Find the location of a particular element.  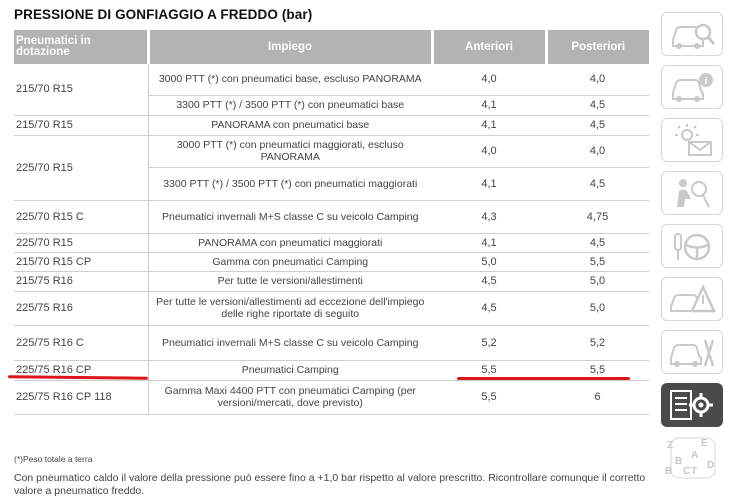

car-warning-triangle-icon is located at coordinates (693, 298).